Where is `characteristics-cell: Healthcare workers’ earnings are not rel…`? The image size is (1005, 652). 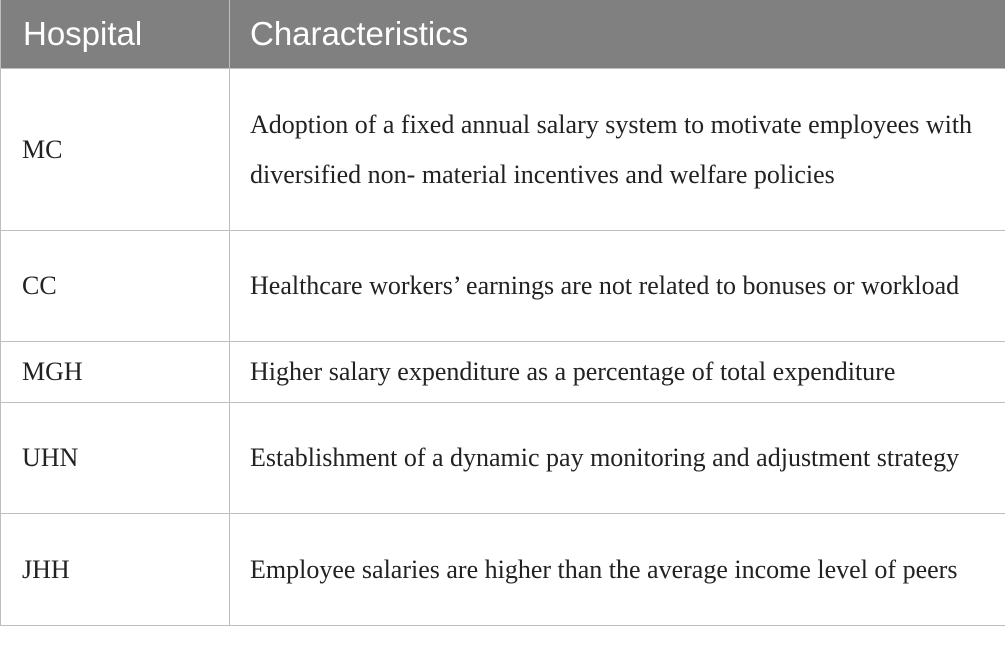 characteristics-cell: Healthcare workers’ earnings are not rel… is located at coordinates (617, 286).